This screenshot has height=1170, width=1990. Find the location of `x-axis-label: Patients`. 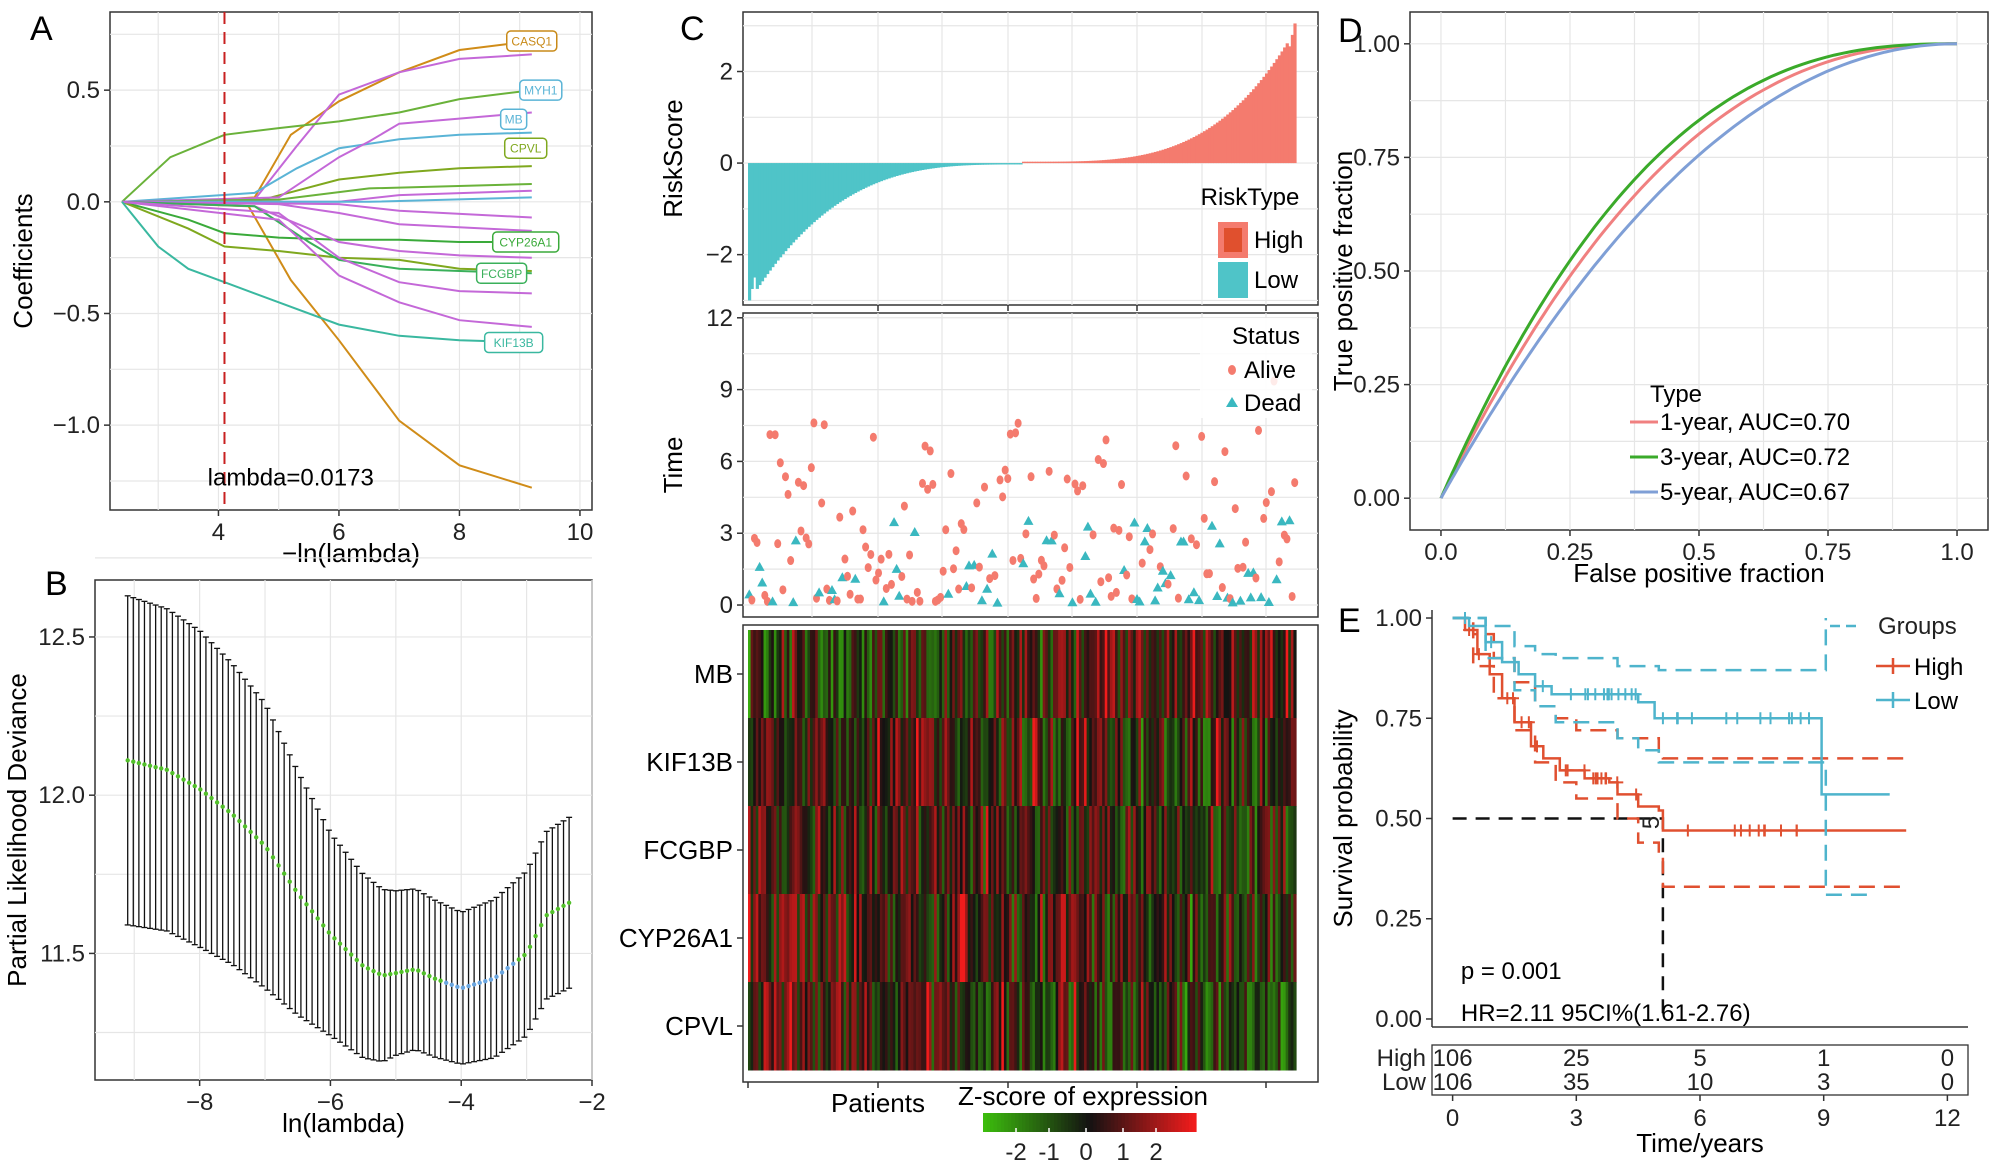

x-axis-label: Patients is located at coordinates (878, 1103).